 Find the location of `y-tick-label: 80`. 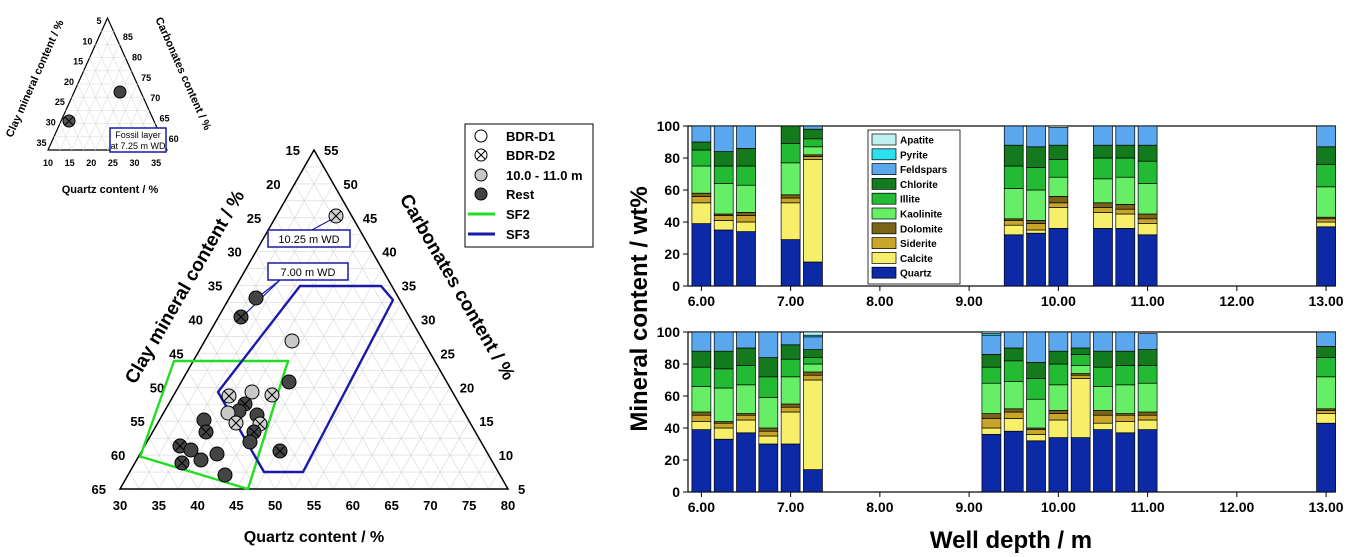

y-tick-label: 80 is located at coordinates (672, 158).